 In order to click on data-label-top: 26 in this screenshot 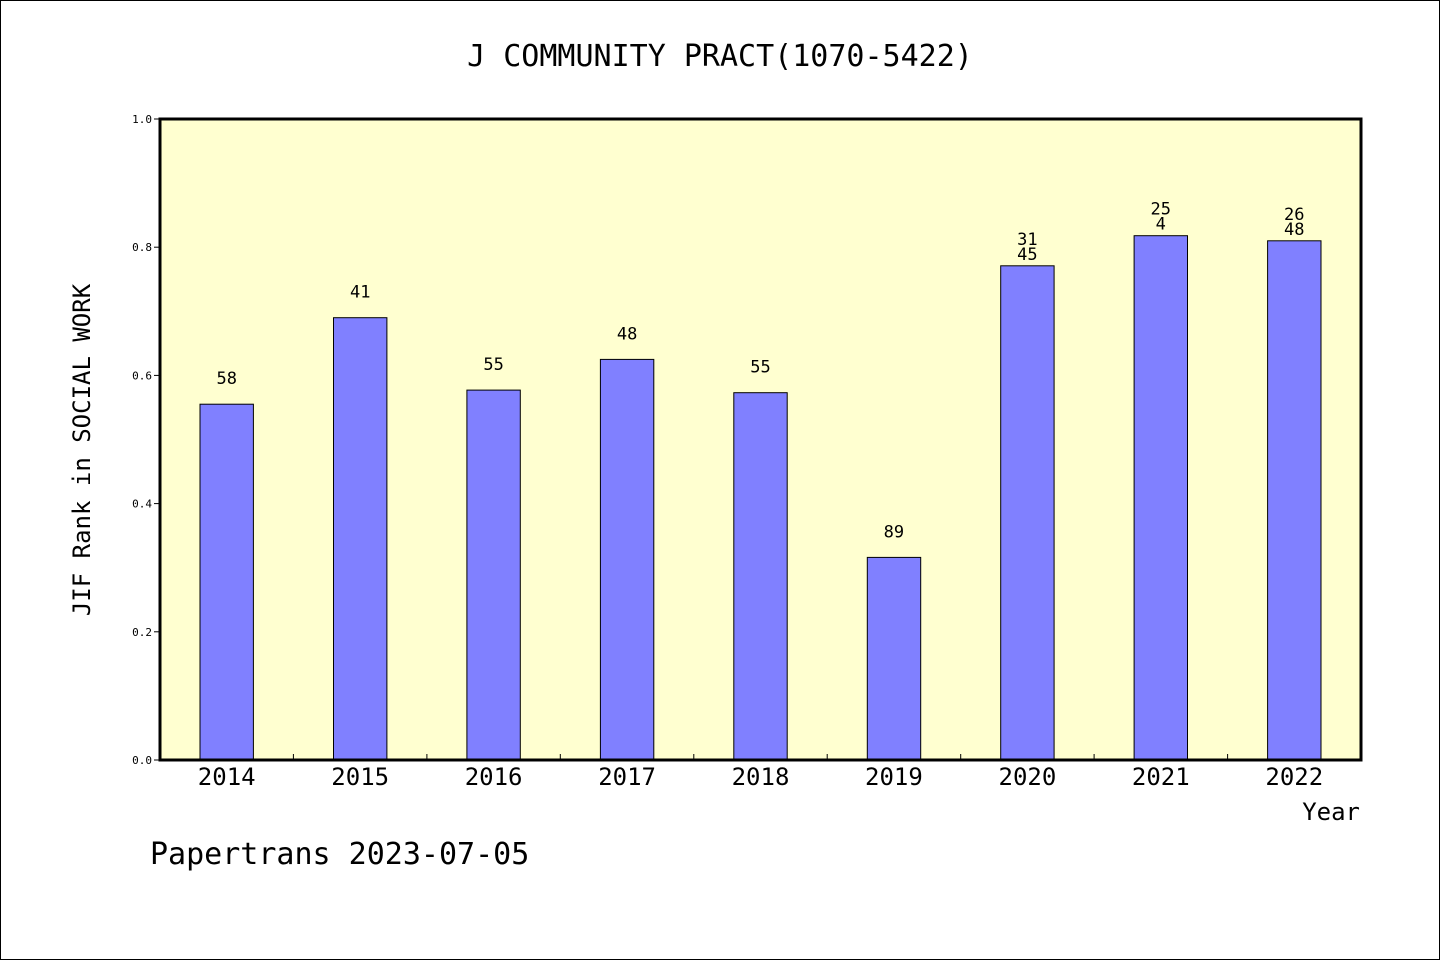, I will do `click(1294, 215)`.